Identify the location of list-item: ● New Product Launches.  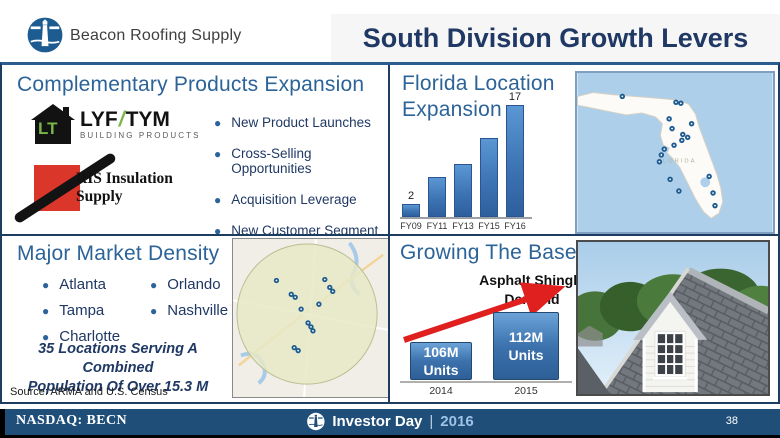
(301, 122).